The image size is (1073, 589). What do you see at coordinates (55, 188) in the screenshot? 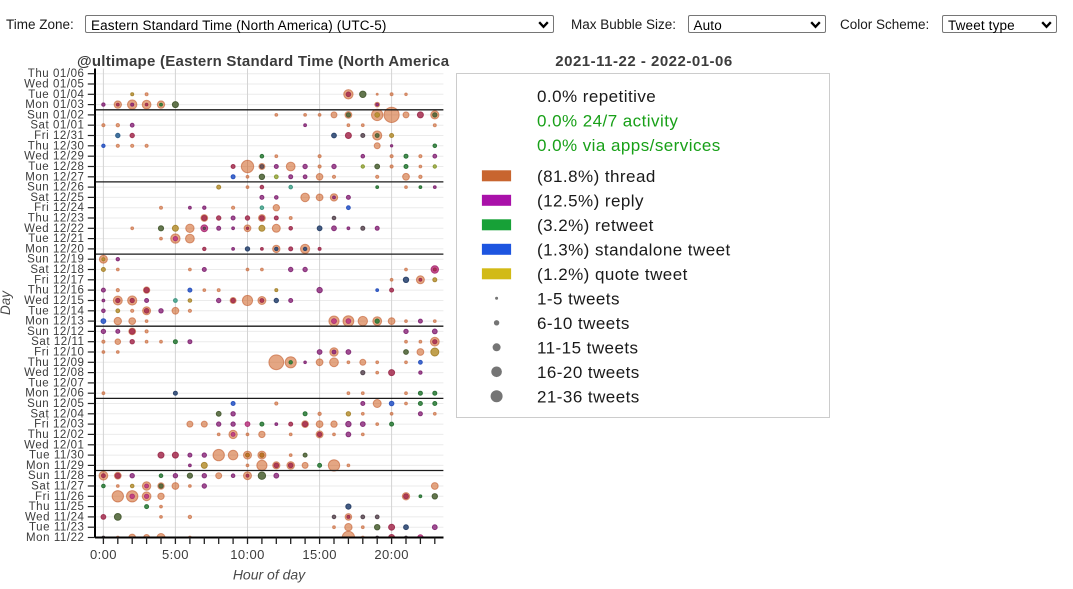
I see `svg-text: Sun 12/26` at bounding box center [55, 188].